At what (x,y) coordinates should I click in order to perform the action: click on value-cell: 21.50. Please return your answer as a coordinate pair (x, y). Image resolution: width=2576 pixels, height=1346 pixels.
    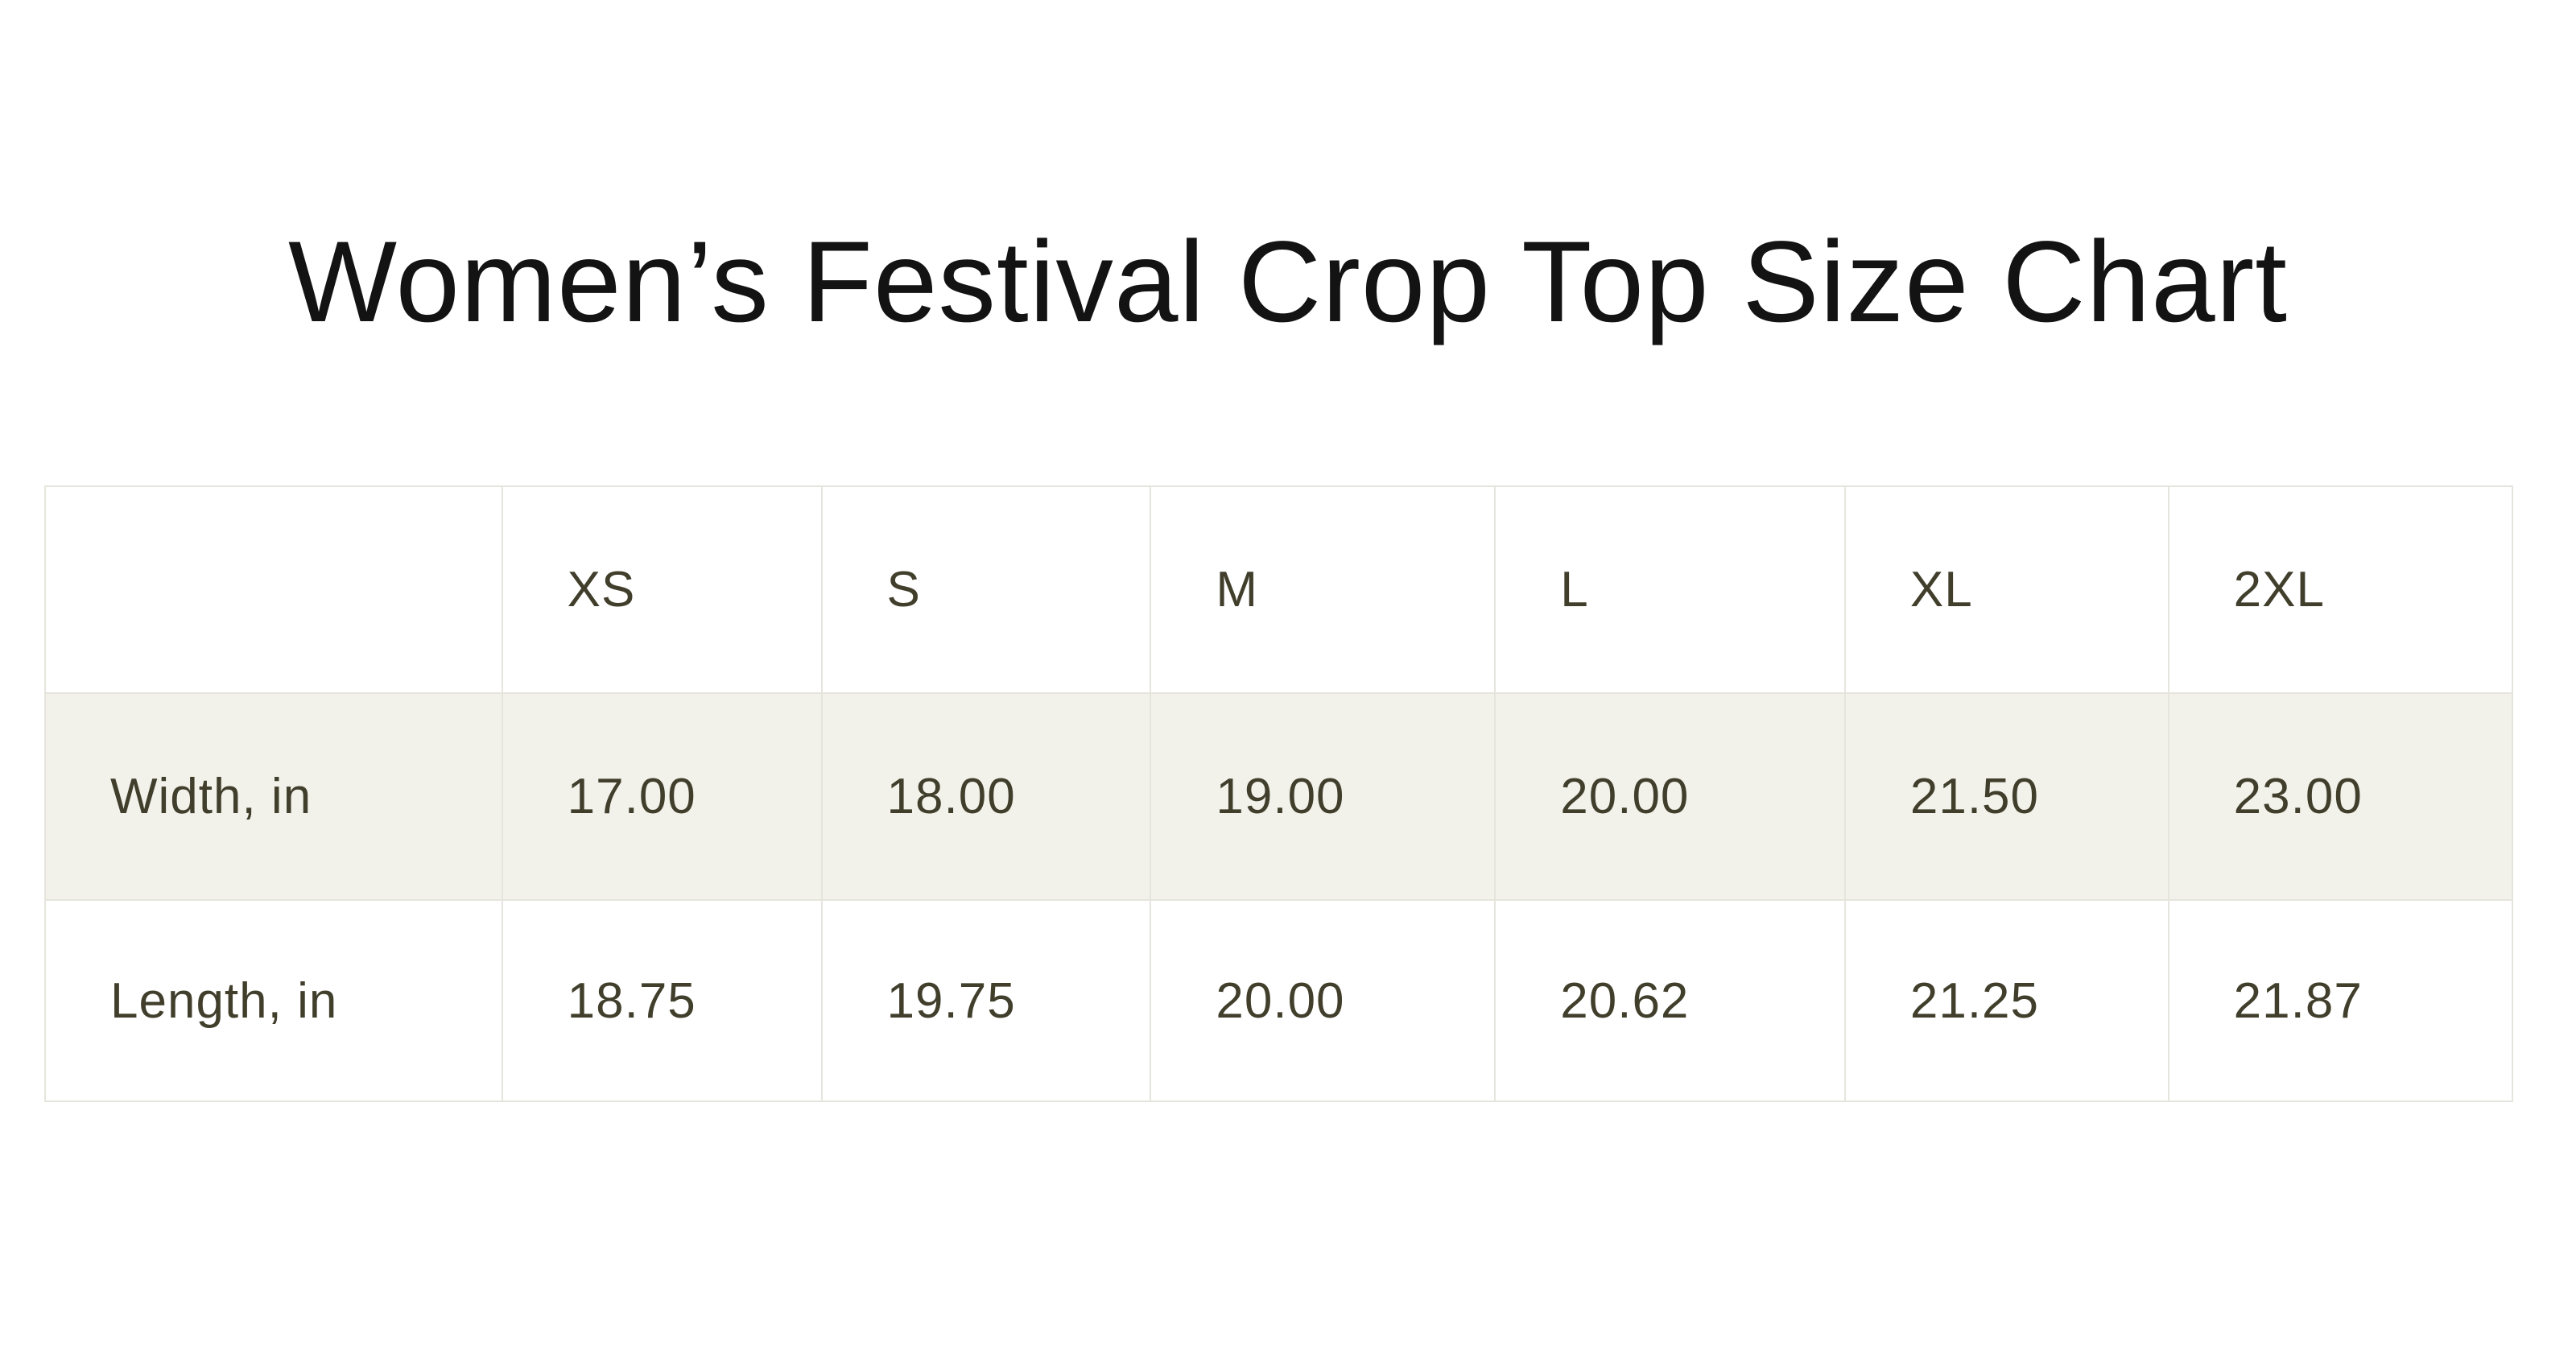
    Looking at the image, I should click on (2006, 797).